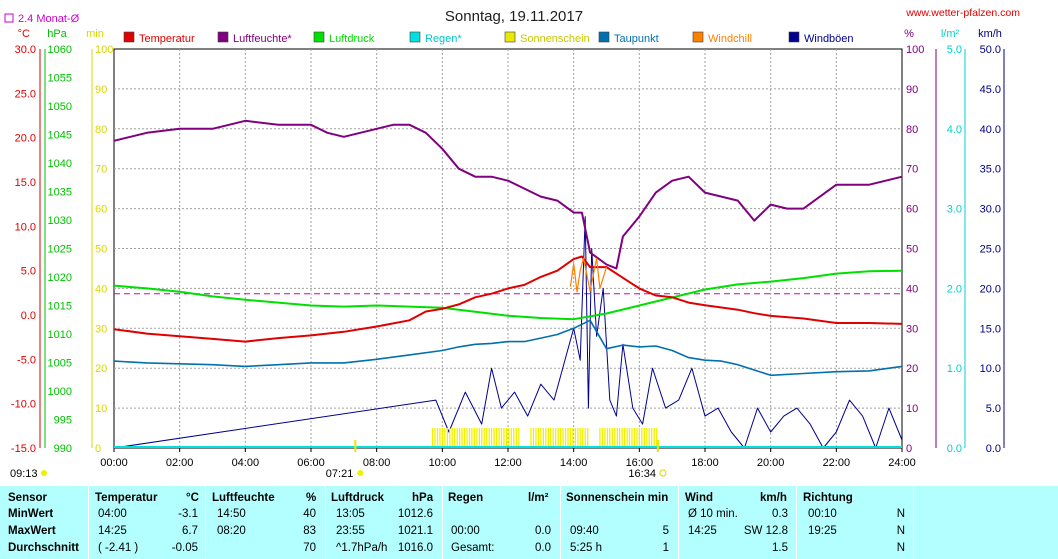  Describe the element at coordinates (954, 449) in the screenshot. I see `rain-tick-label: 0.0` at that location.